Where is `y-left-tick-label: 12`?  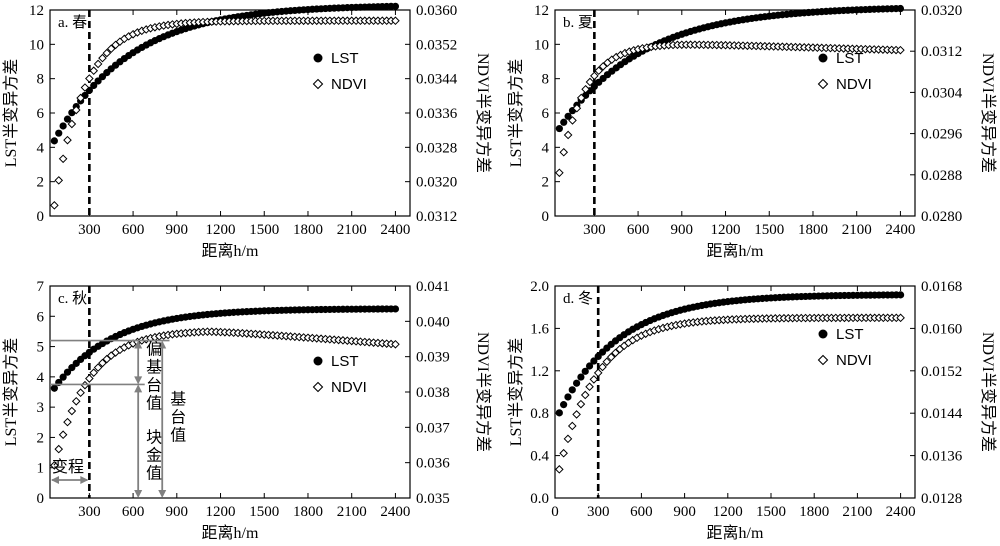 y-left-tick-label: 12 is located at coordinates (541, 11).